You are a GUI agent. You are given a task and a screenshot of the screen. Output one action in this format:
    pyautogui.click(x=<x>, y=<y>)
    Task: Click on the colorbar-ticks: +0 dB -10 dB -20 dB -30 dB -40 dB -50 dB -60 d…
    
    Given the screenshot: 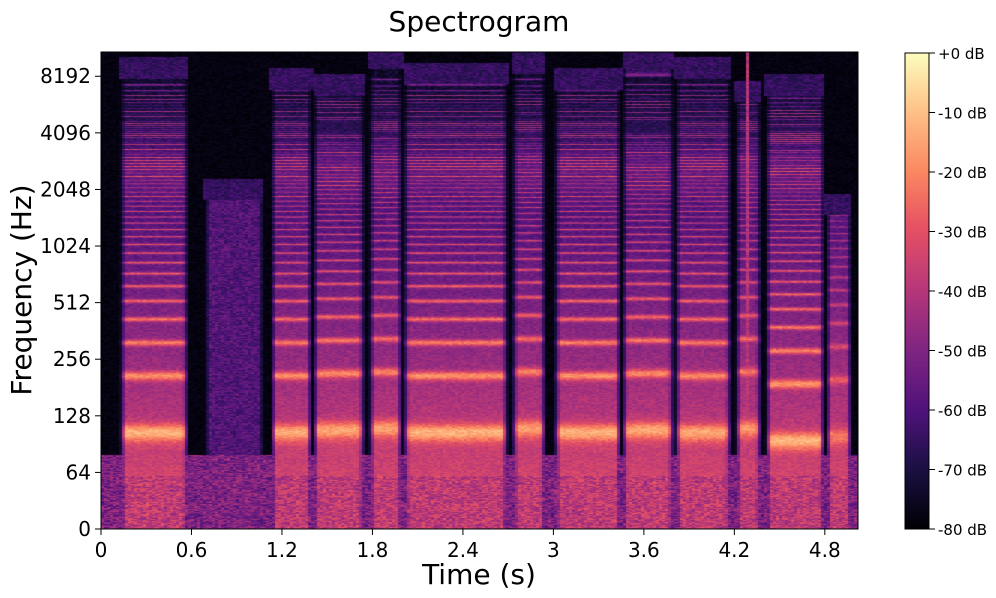 What is the action you would take?
    pyautogui.click(x=958, y=292)
    